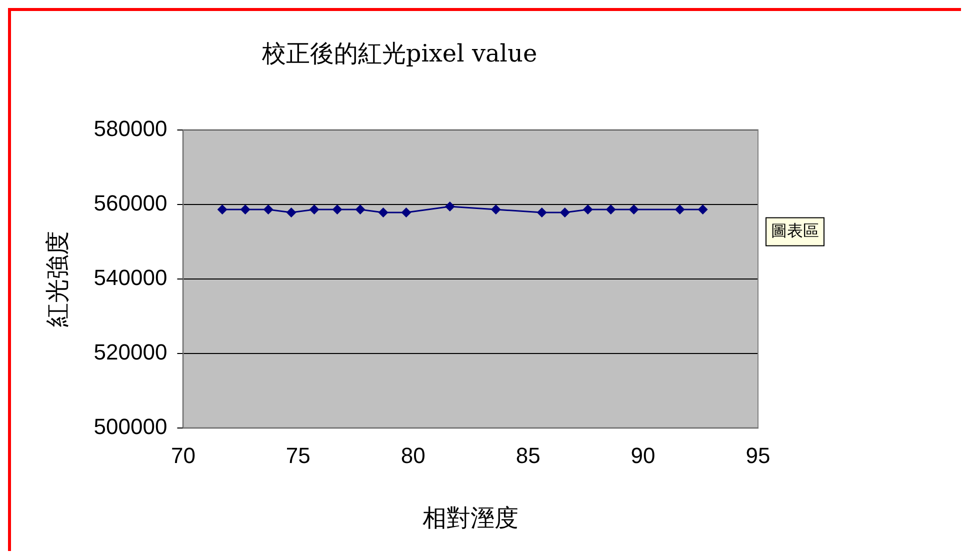  What do you see at coordinates (758, 455) in the screenshot?
I see `x-tick-label: 95` at bounding box center [758, 455].